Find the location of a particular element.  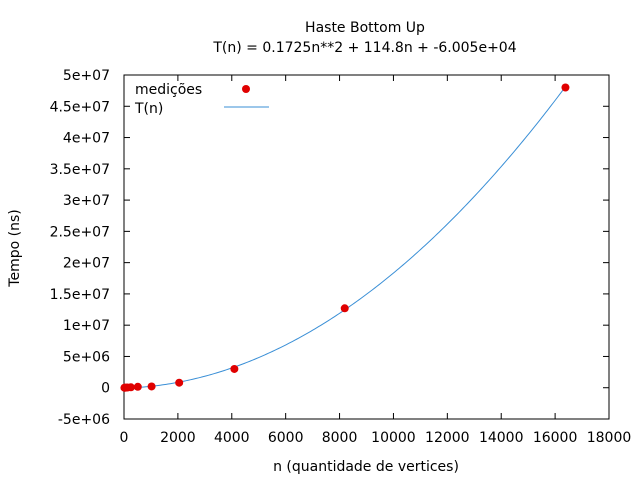

x-tick-label: 2000 is located at coordinates (178, 438).